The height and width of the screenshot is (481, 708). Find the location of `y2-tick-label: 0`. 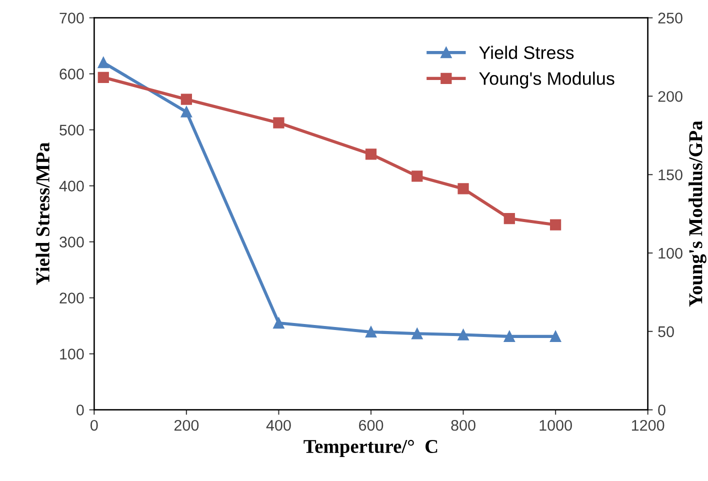

y2-tick-label: 0 is located at coordinates (662, 410).